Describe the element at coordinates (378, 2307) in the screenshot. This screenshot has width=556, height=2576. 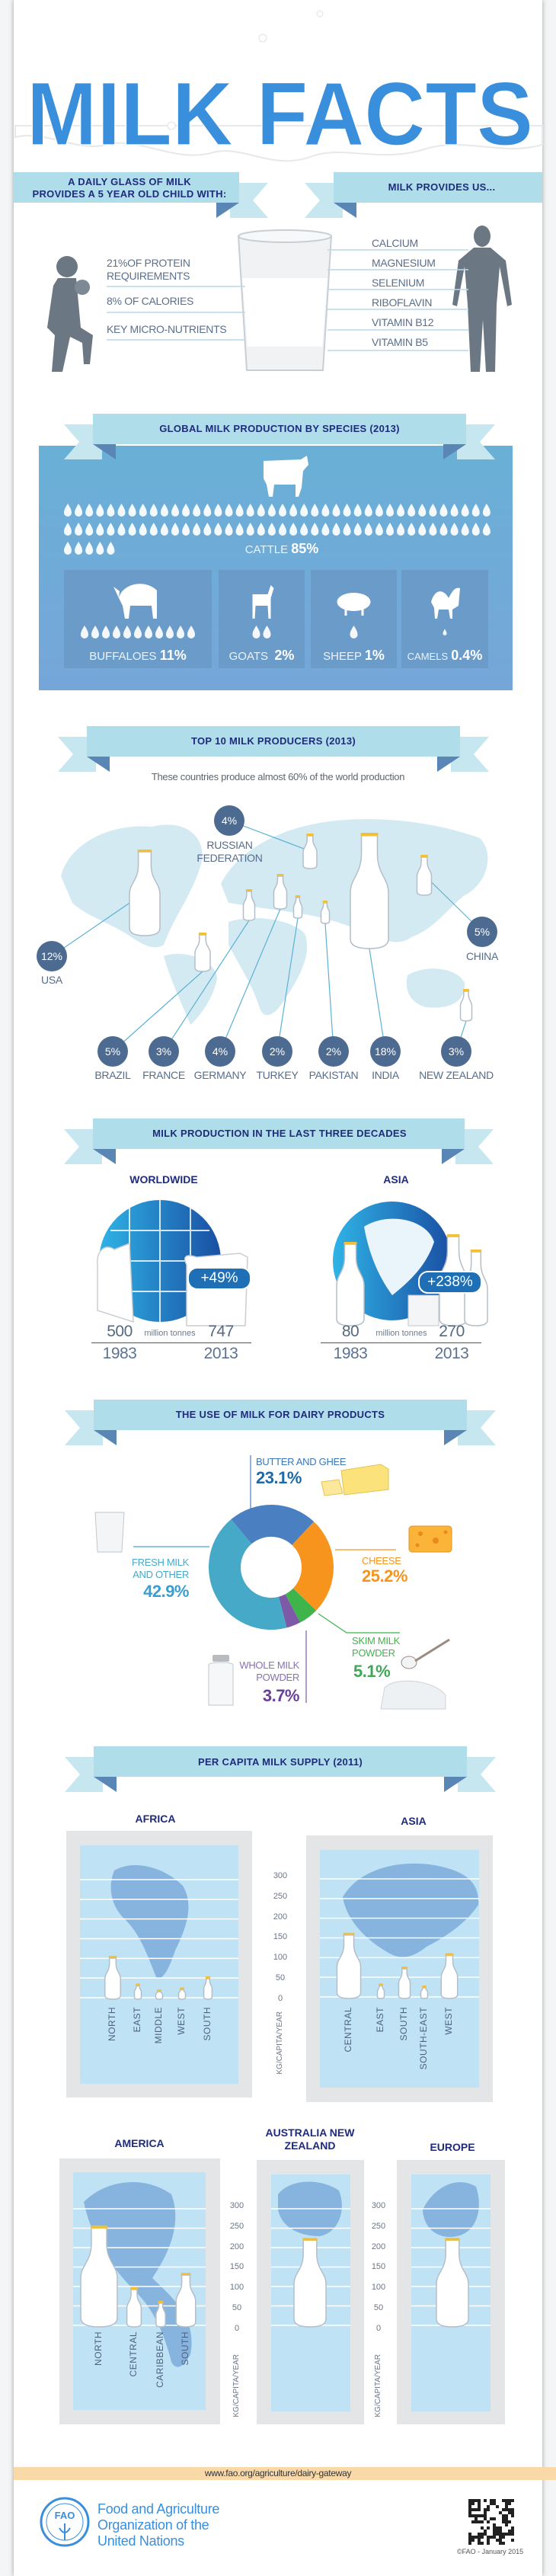
I see `y-axis-tick-label: 50` at that location.